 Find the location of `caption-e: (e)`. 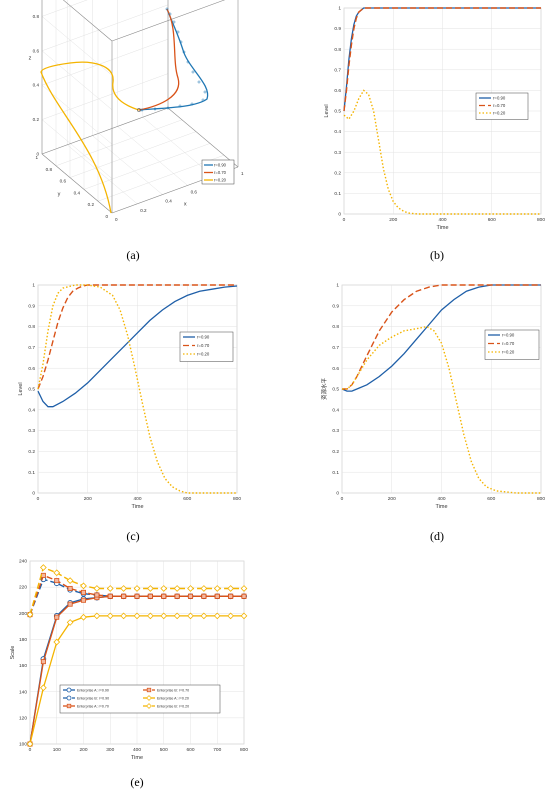

caption-e: (e) is located at coordinates (136, 782).